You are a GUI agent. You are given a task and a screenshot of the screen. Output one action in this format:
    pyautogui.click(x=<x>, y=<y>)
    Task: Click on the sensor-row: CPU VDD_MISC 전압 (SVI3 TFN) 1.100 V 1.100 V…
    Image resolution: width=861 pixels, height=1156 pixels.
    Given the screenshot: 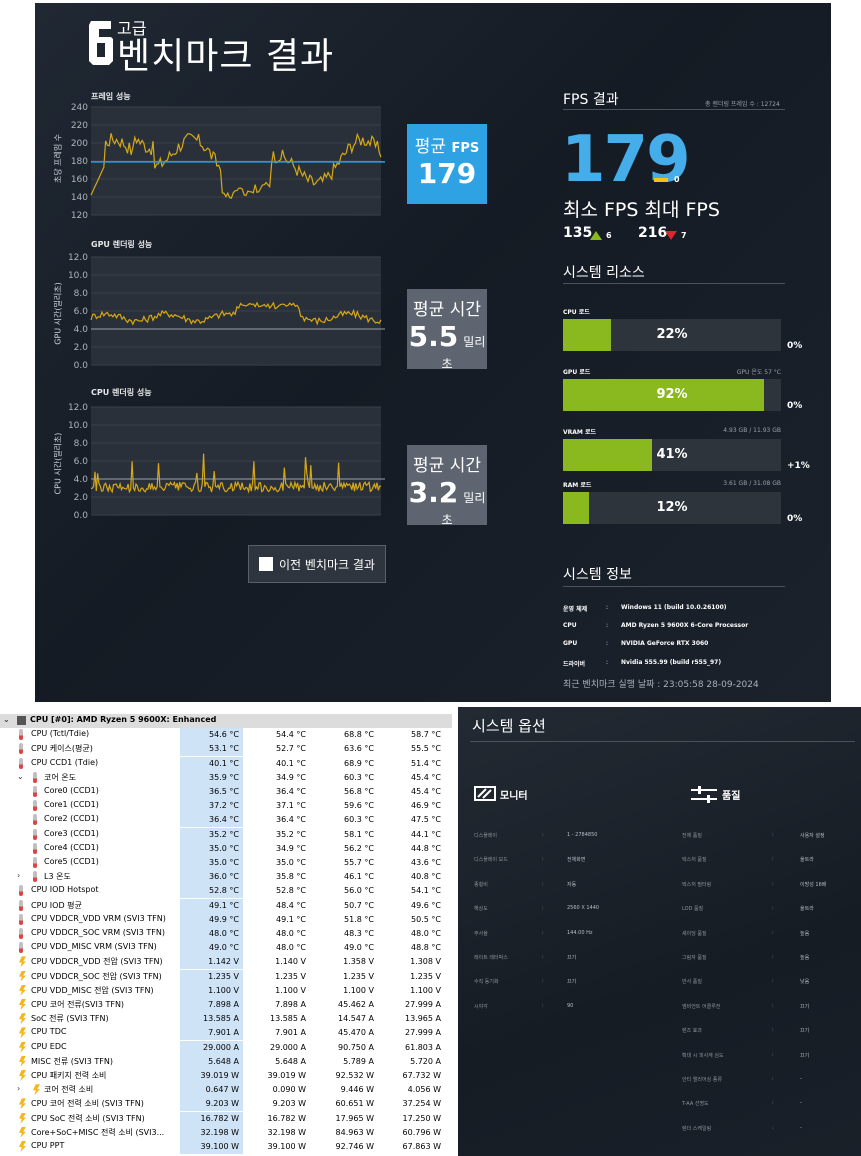 What is the action you would take?
    pyautogui.click(x=226, y=990)
    